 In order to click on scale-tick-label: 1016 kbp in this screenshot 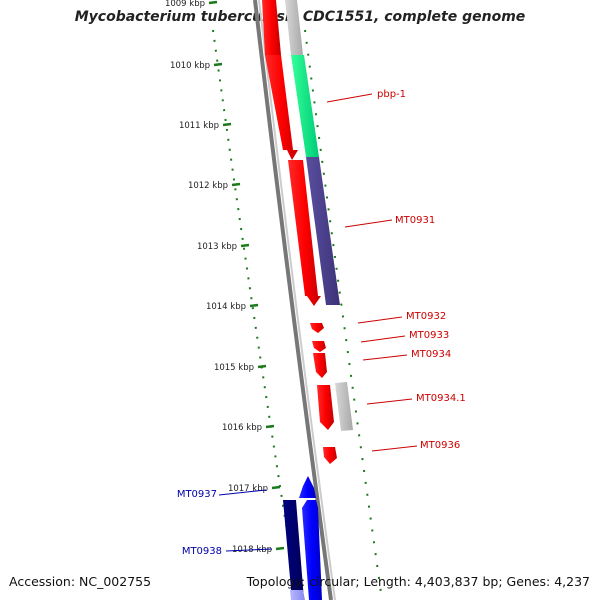, I will do `click(242, 428)`.